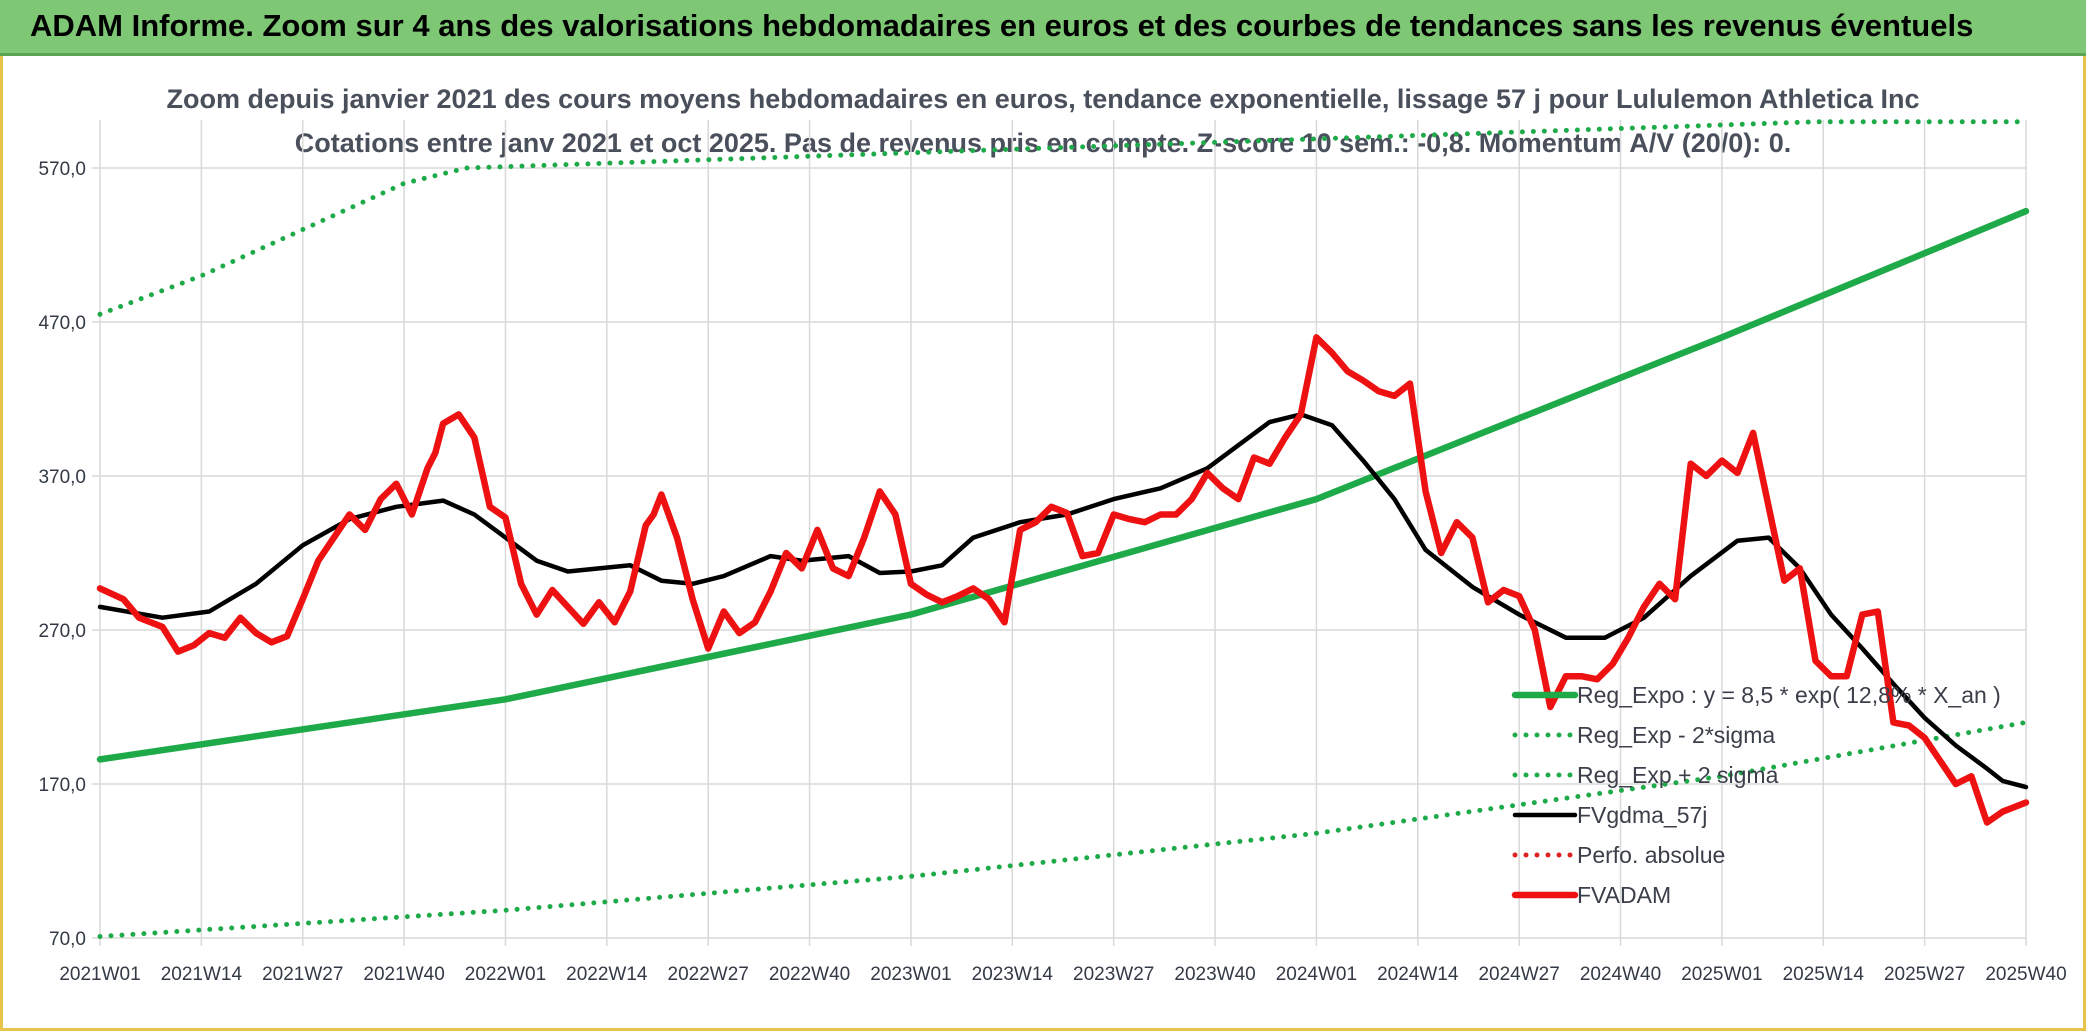 The width and height of the screenshot is (2086, 1031). What do you see at coordinates (1678, 775) in the screenshot?
I see `legend-label: Reg_Exp + 2 sigma` at bounding box center [1678, 775].